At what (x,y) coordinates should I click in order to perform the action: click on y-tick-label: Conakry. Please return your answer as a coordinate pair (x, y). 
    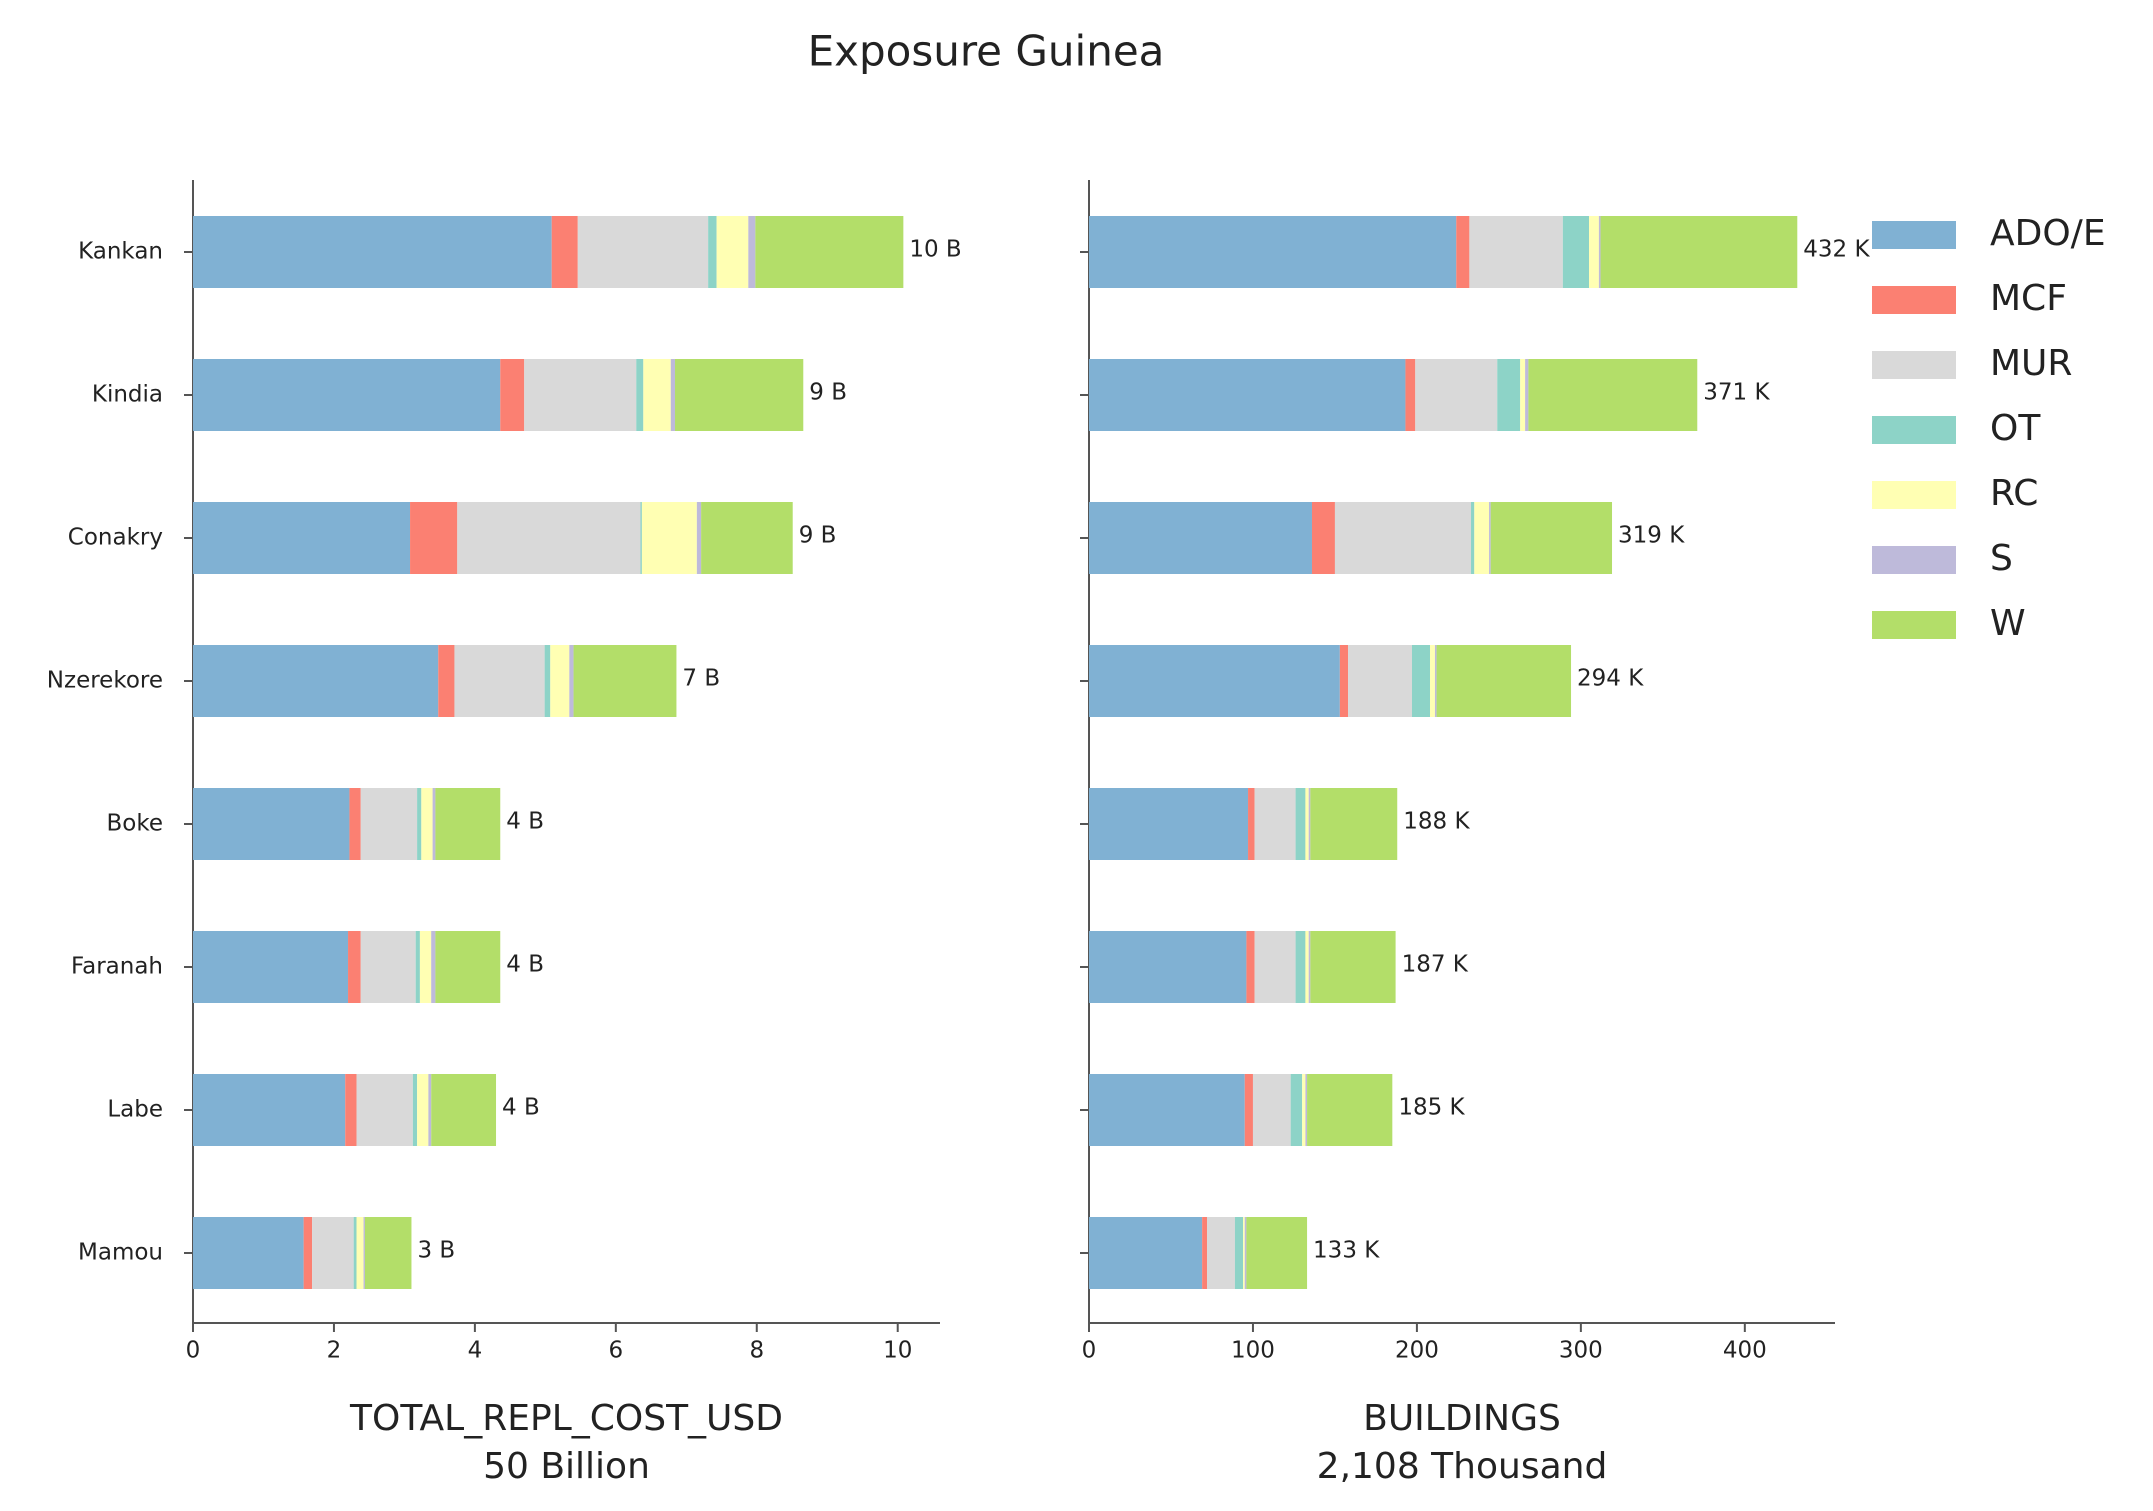
    Looking at the image, I should click on (115, 538).